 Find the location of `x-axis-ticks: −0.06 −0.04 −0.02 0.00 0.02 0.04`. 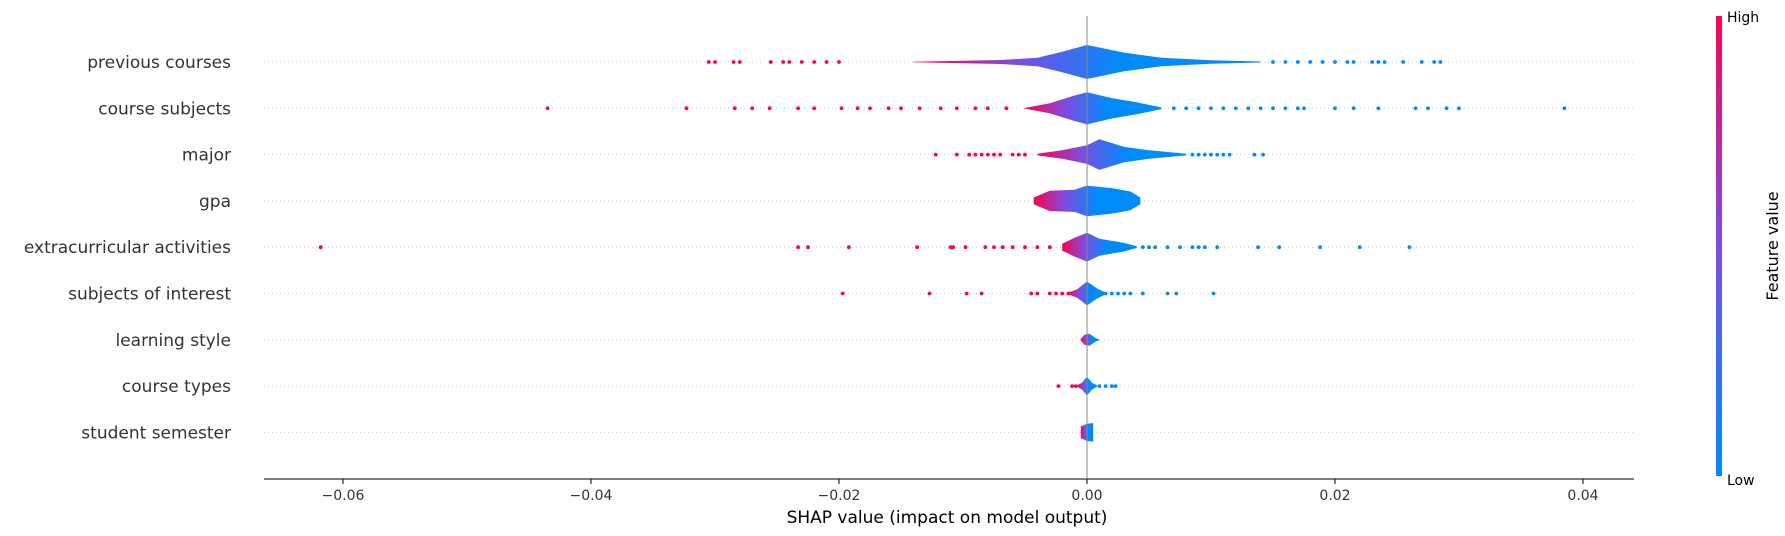

x-axis-ticks: −0.06 −0.04 −0.02 0.00 0.02 0.04 is located at coordinates (960, 491).